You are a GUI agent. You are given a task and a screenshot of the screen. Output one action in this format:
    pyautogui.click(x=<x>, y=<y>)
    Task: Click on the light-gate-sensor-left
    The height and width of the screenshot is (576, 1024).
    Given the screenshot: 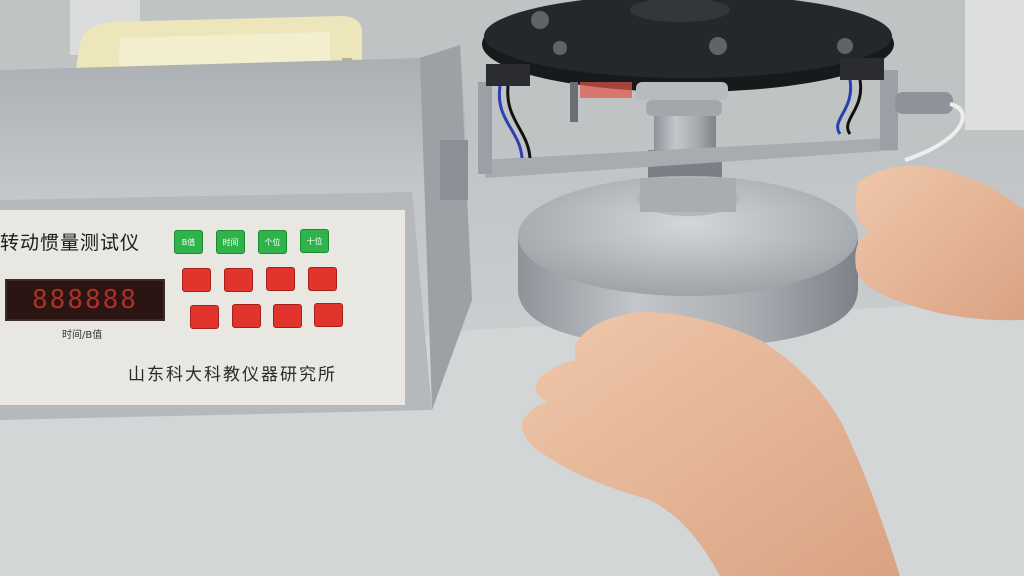 What is the action you would take?
    pyautogui.click(x=509, y=111)
    